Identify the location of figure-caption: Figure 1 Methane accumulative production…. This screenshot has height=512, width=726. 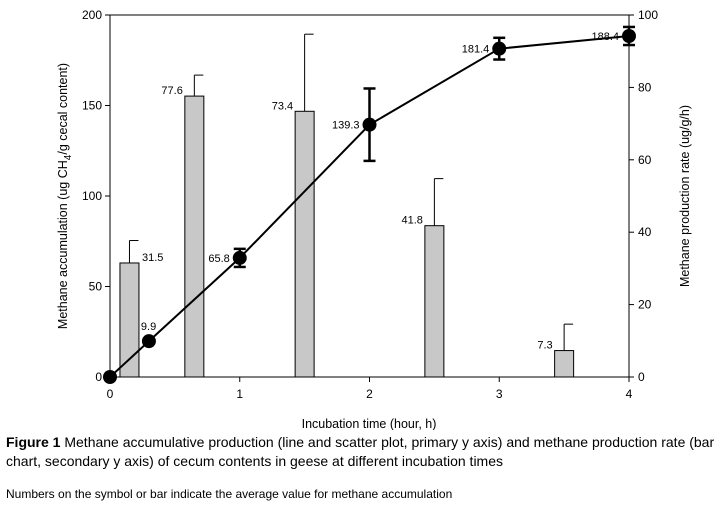
(364, 452).